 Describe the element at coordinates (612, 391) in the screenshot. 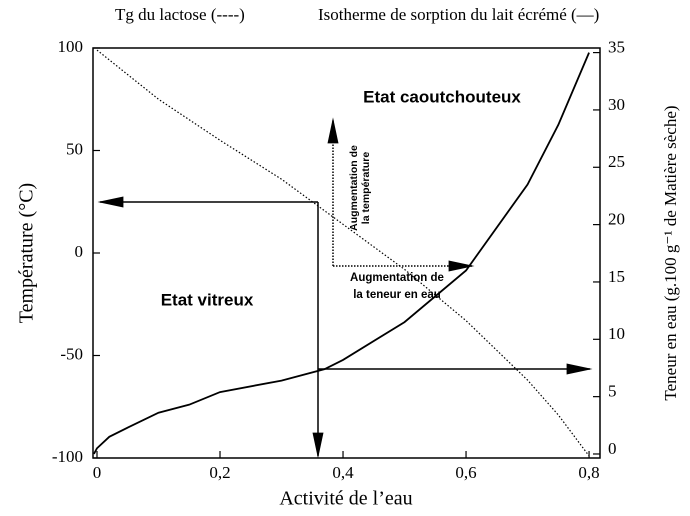

I see `y2-tick-label: 5` at that location.